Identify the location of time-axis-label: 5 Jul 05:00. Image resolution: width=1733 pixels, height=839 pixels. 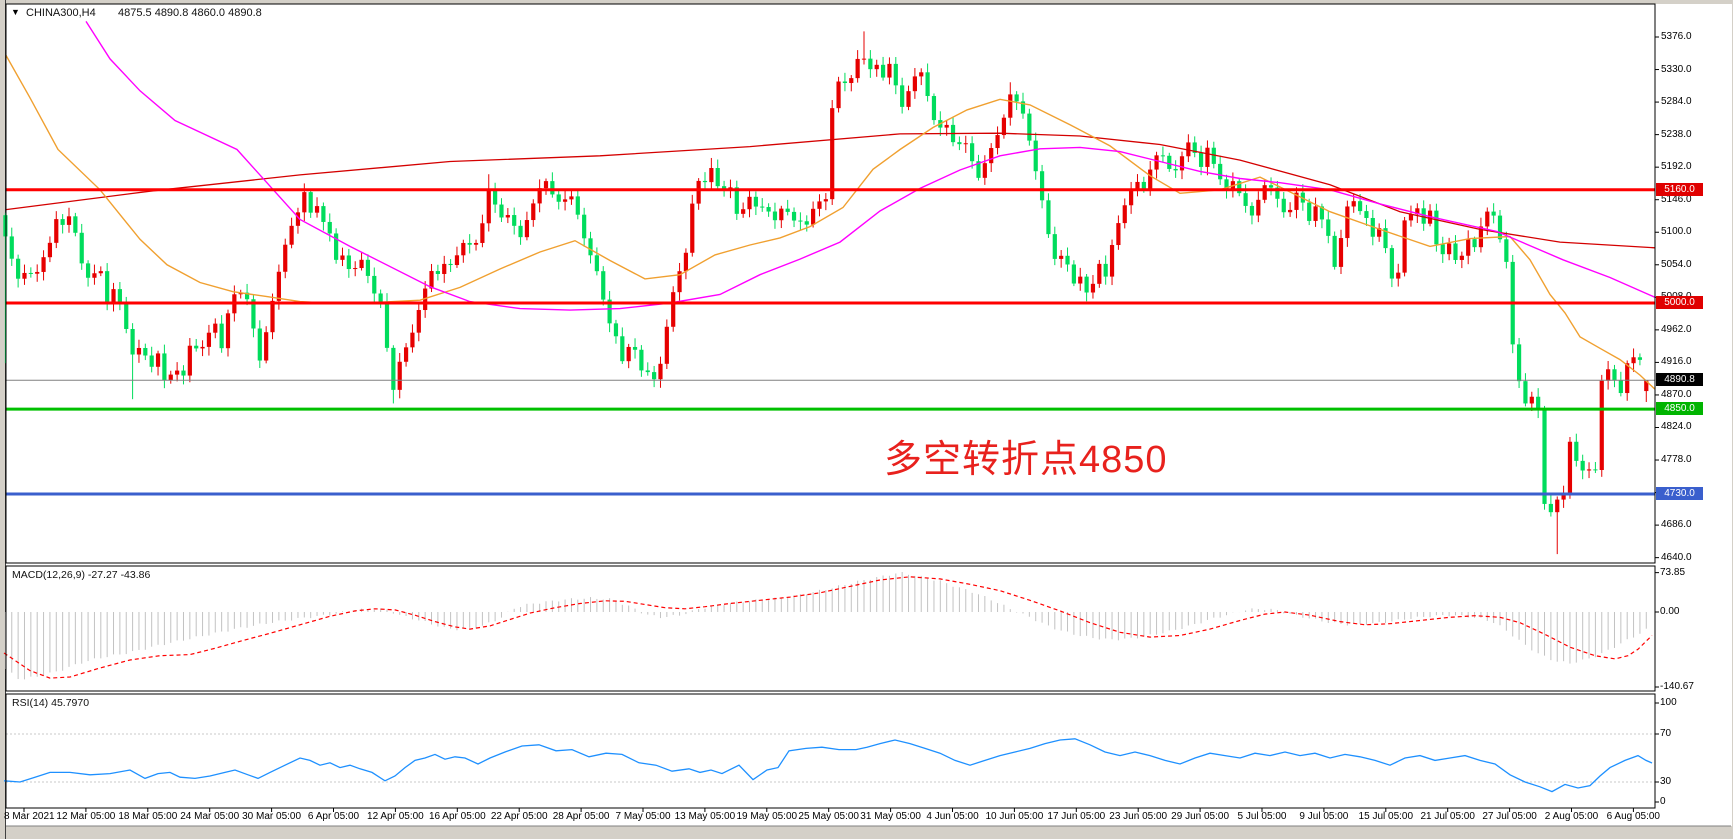
(1262, 816).